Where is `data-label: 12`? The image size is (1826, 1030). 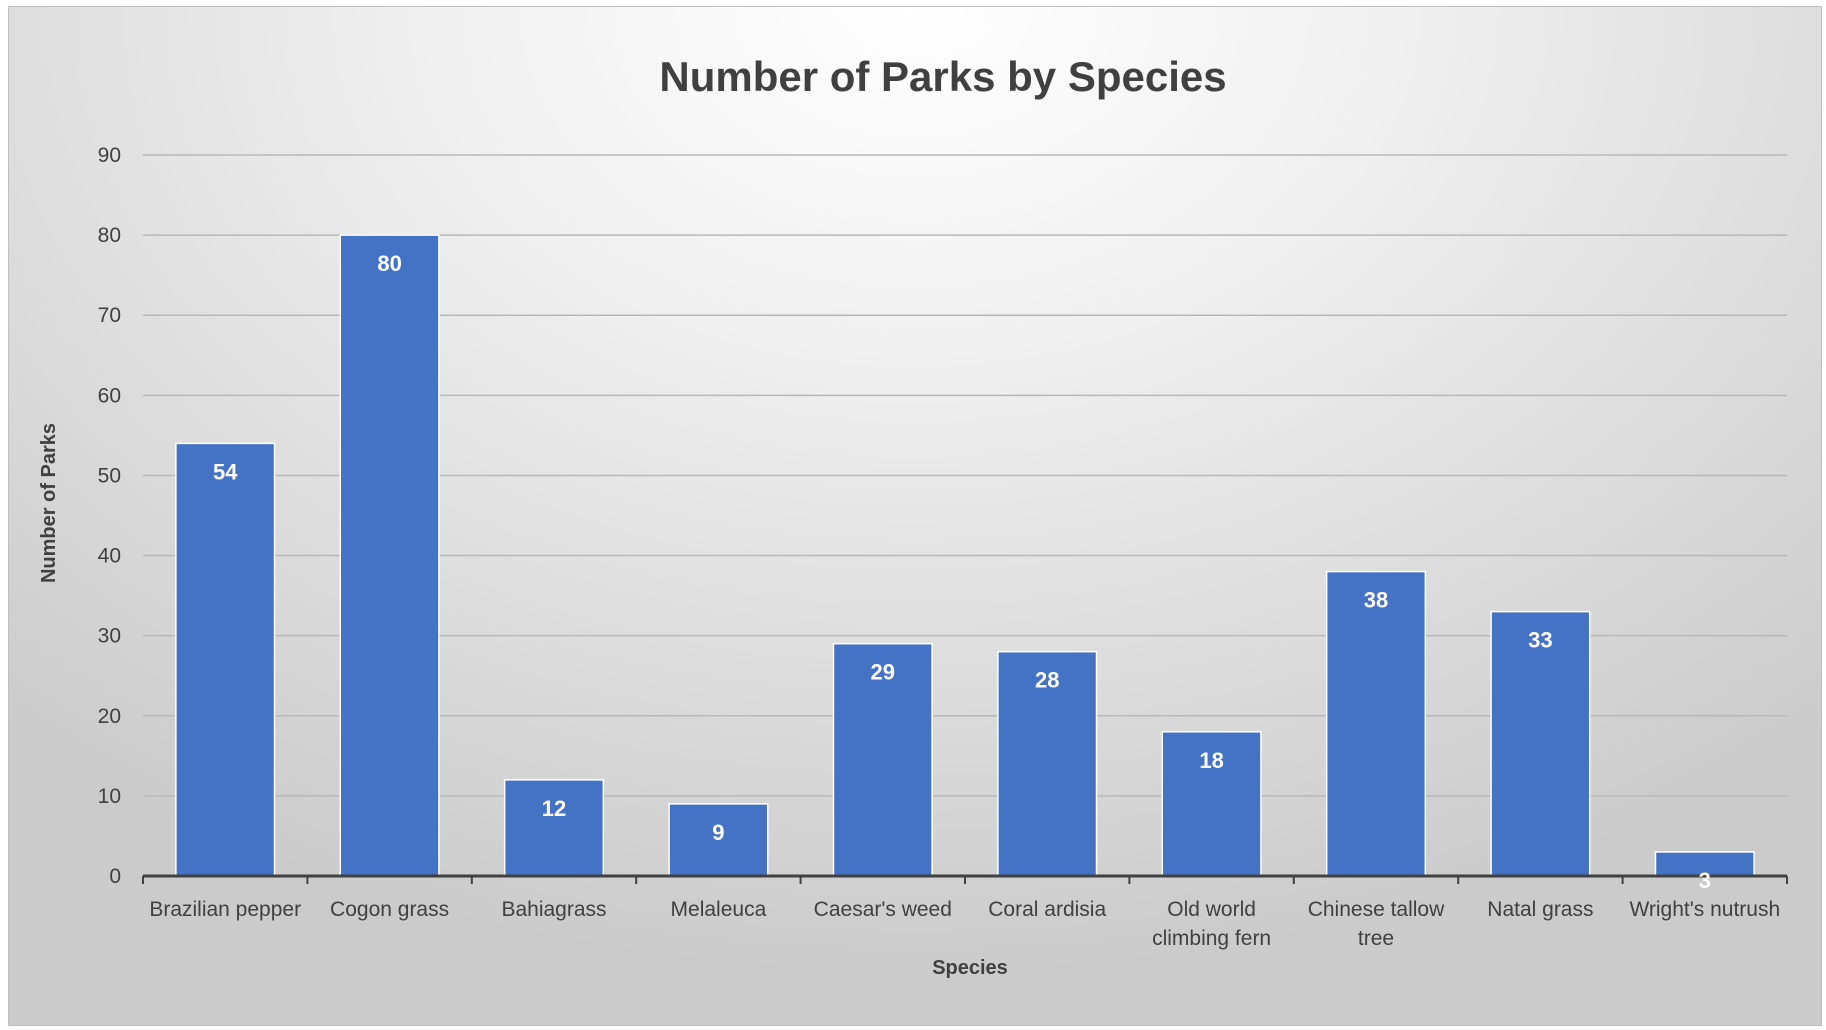
data-label: 12 is located at coordinates (554, 808).